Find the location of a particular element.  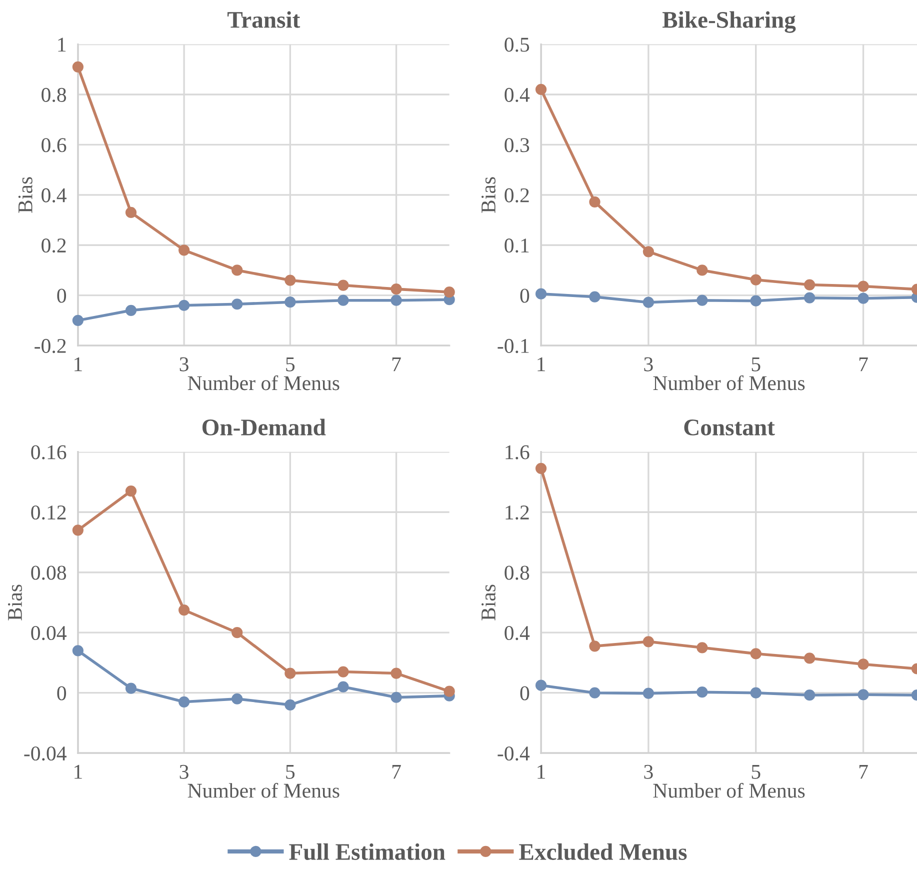

y-tick-label: 0.6 is located at coordinates (54, 145).